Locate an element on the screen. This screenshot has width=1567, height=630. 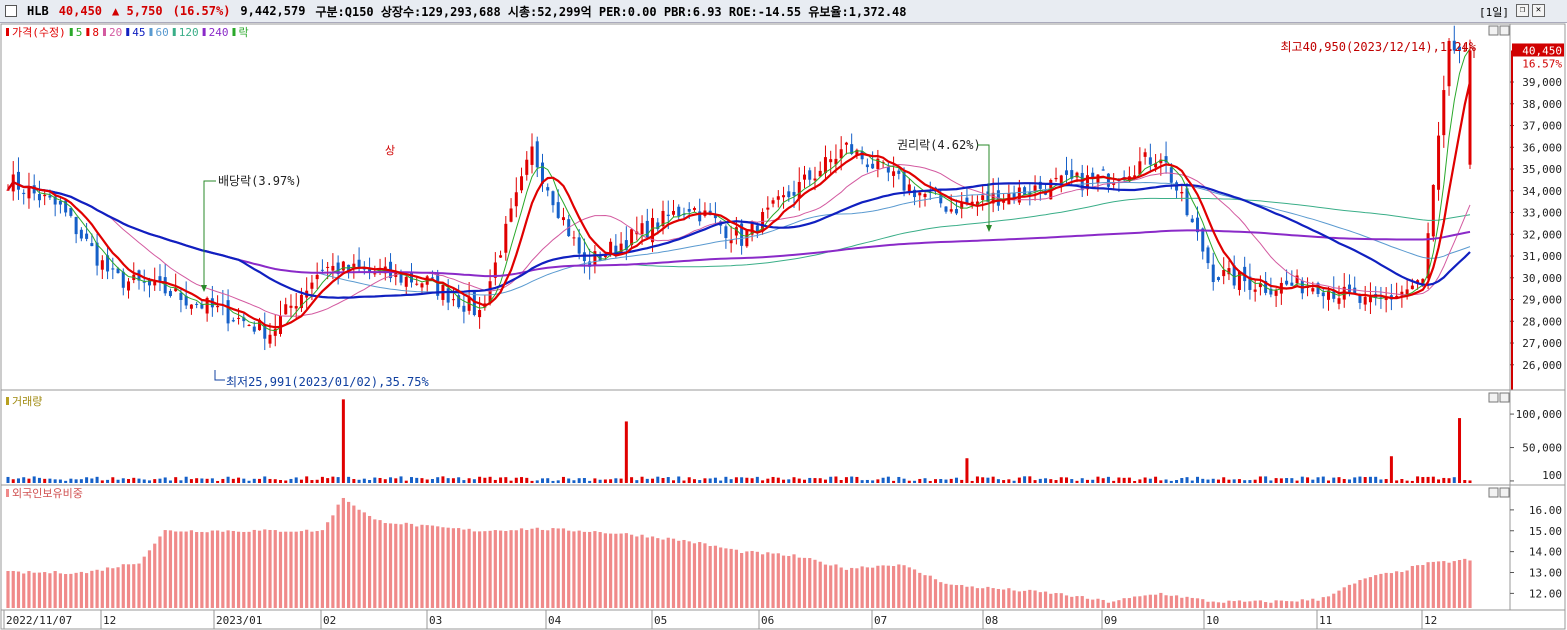
foreign-panel-close-icon is located at coordinates (1504, 492).